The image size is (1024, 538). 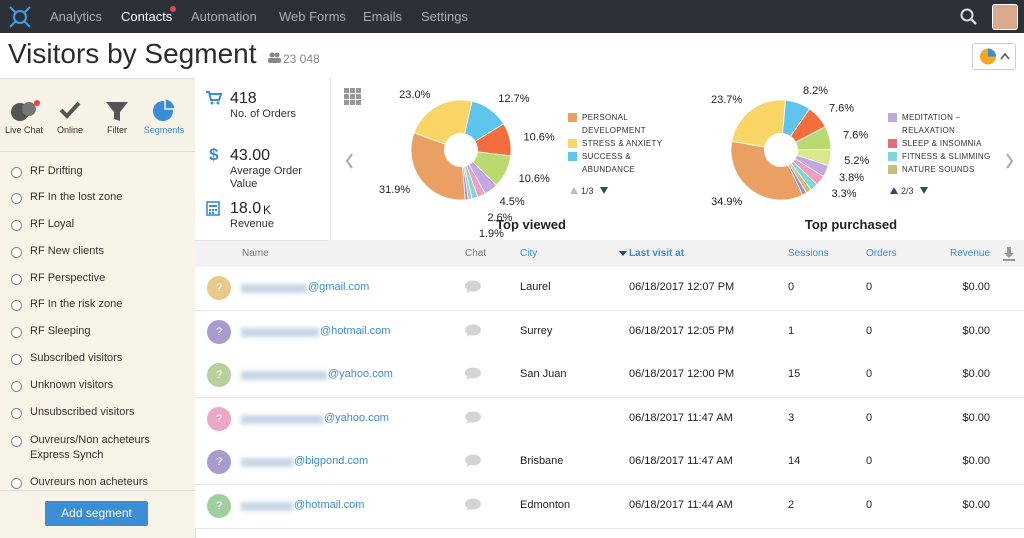 I want to click on email: @gmail.com, so click(x=339, y=287).